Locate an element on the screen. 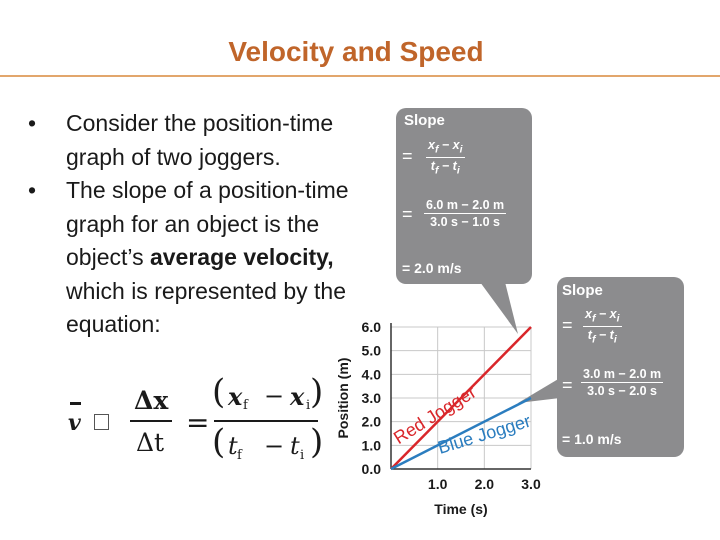  x-tick-label: 1.0 is located at coordinates (438, 484).